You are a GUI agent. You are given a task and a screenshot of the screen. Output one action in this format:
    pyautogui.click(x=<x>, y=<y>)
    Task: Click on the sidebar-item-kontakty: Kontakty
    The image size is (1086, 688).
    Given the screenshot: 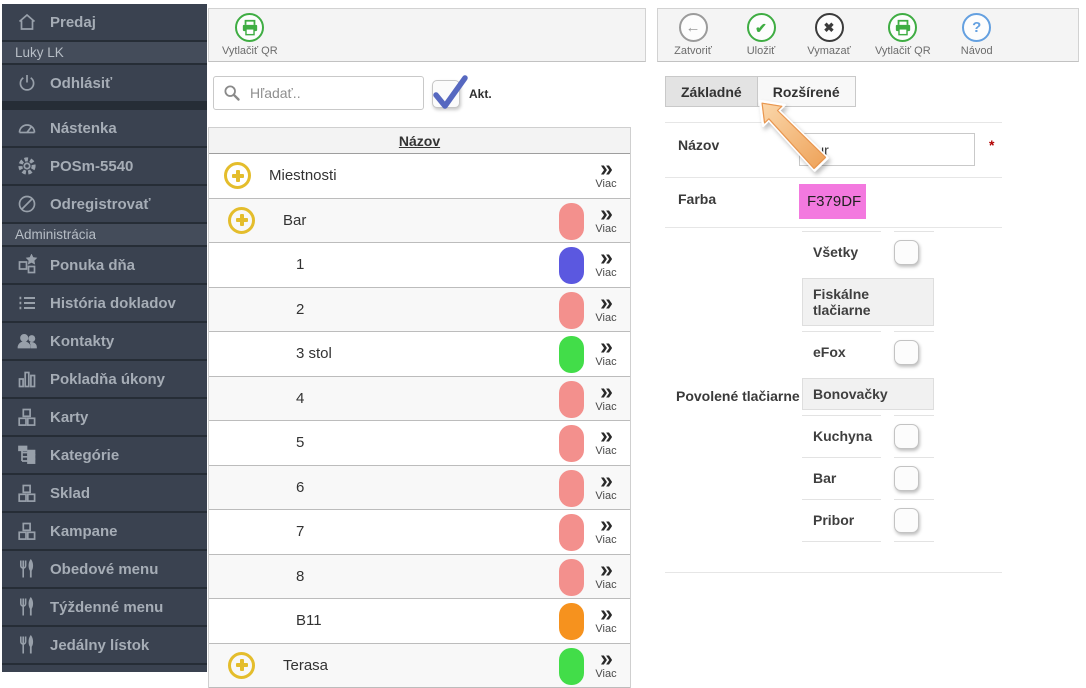 What is the action you would take?
    pyautogui.click(x=104, y=341)
    